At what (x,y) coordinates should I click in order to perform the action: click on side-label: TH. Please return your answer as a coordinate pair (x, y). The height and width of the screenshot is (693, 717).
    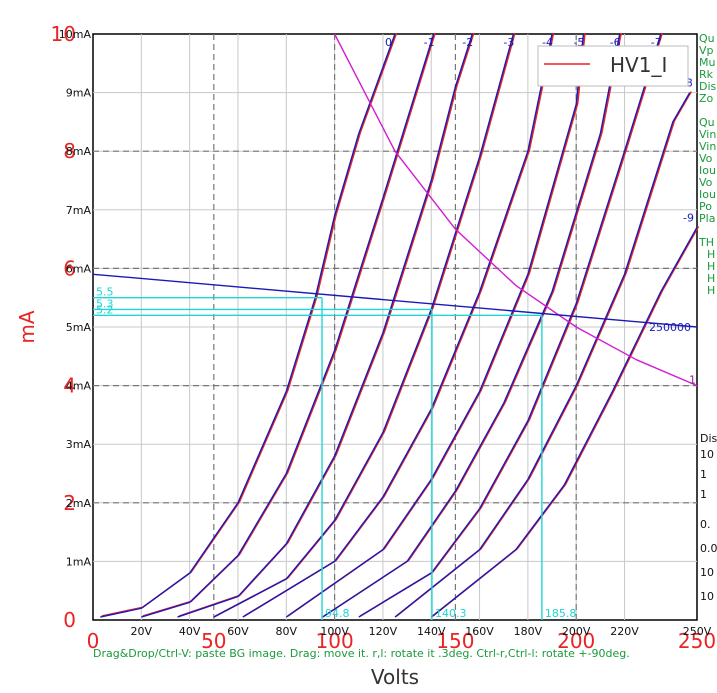
    Looking at the image, I should click on (706, 242).